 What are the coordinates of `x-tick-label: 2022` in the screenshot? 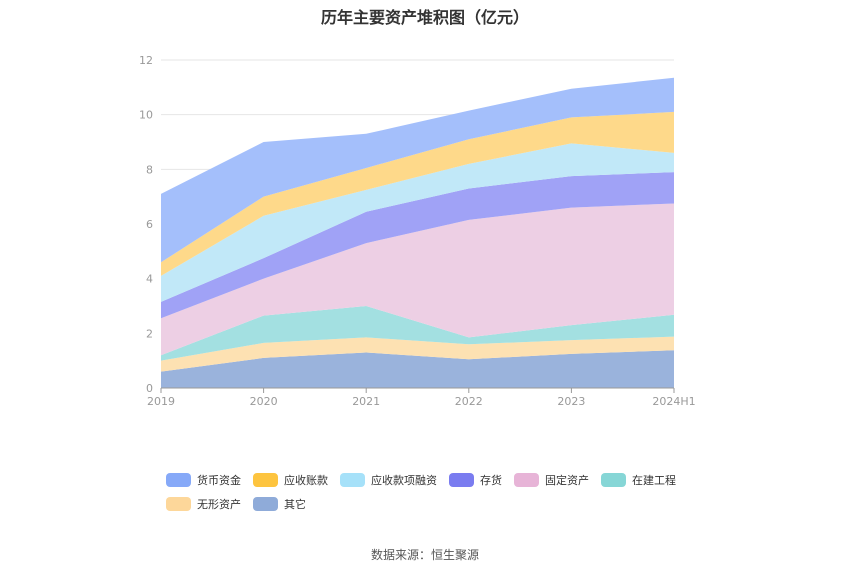 It's located at (469, 401).